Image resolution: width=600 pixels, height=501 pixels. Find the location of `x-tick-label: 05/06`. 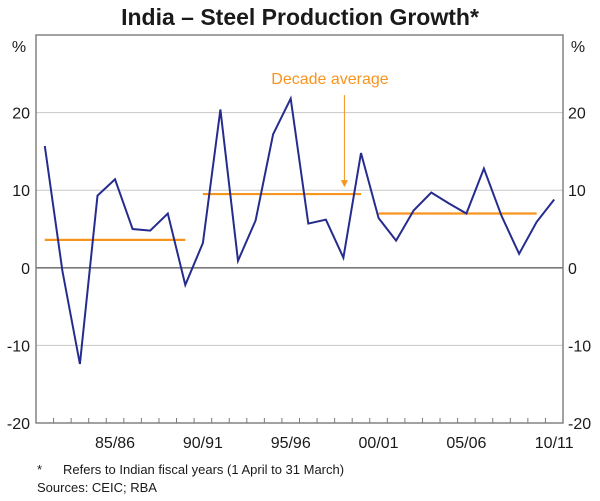

x-tick-label: 05/06 is located at coordinates (466, 443).